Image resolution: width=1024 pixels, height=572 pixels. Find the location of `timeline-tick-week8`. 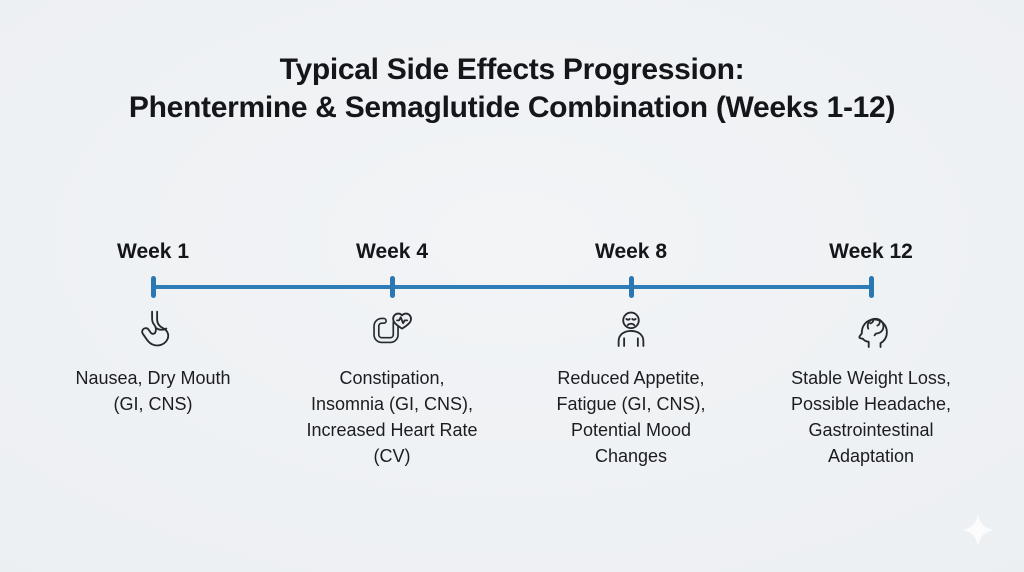

timeline-tick-week8 is located at coordinates (631, 287).